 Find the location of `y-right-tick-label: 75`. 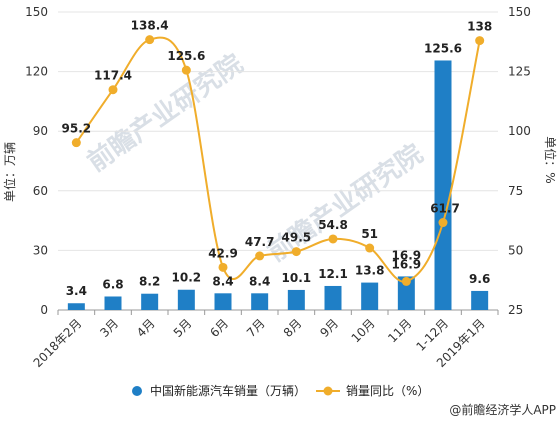

y-right-tick-label: 75 is located at coordinates (515, 191).